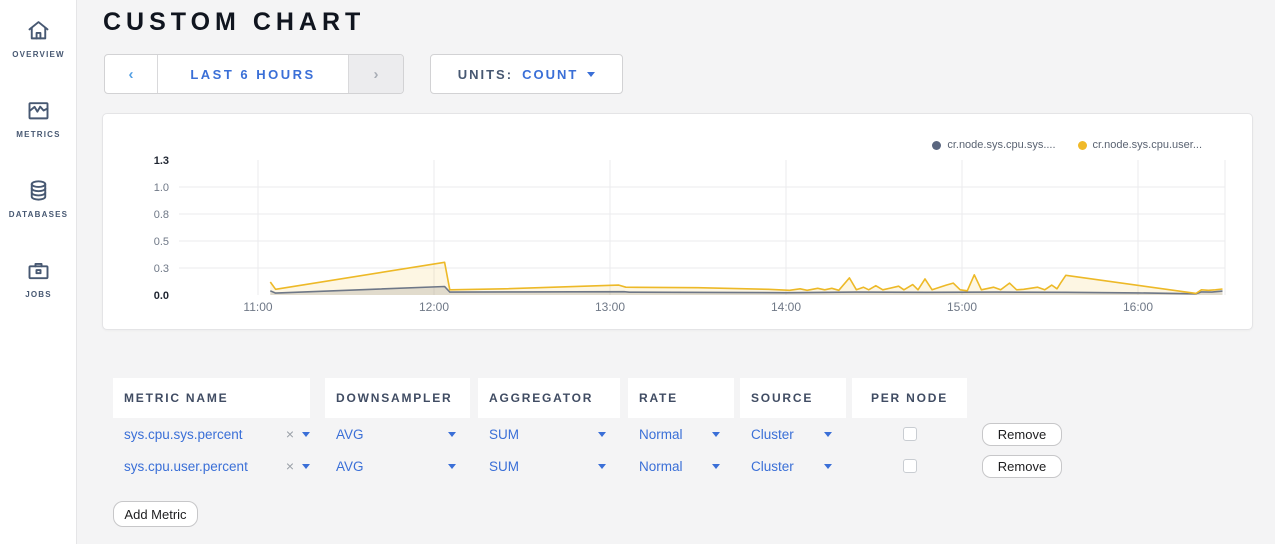 The height and width of the screenshot is (544, 1275). What do you see at coordinates (211, 398) in the screenshot?
I see `column-header-metric-name: METRIC NAME` at bounding box center [211, 398].